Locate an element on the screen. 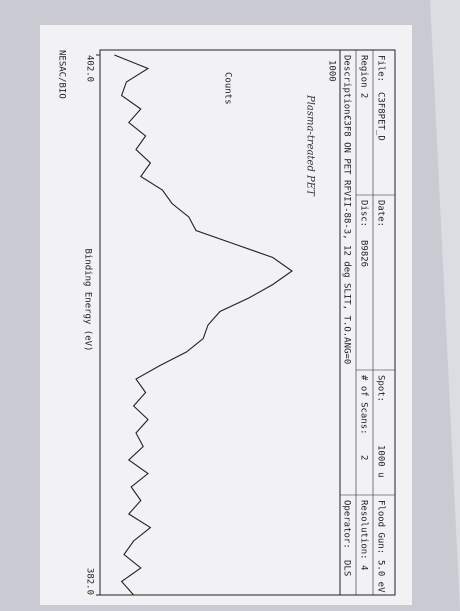 This screenshot has width=460, height=611. header-cell: Operator: is located at coordinates (347, 524).